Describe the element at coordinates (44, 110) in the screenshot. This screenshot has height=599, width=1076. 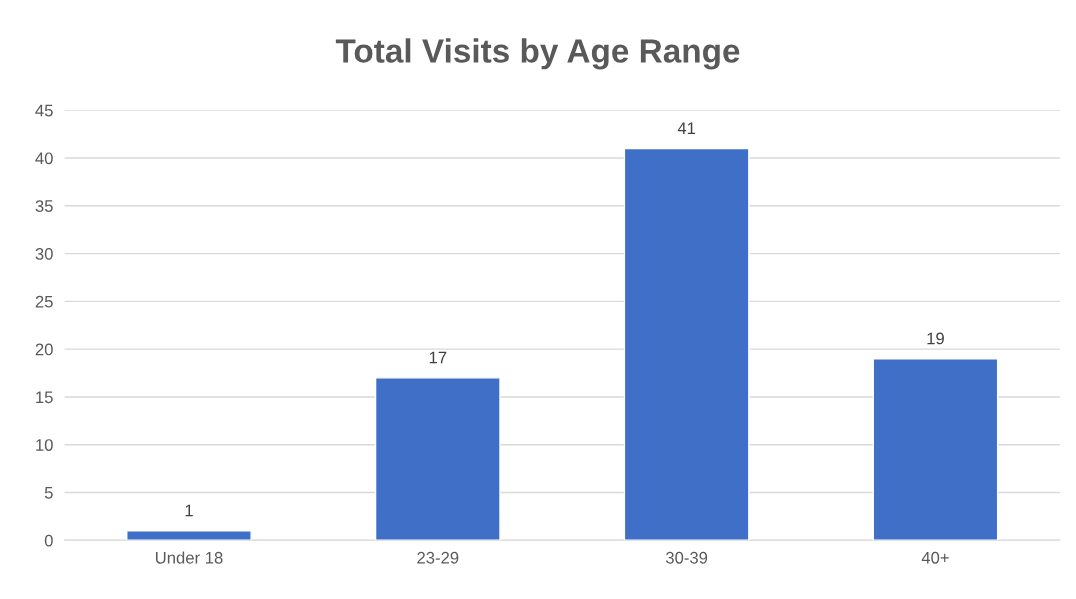
I see `y-tick-label: 45` at that location.